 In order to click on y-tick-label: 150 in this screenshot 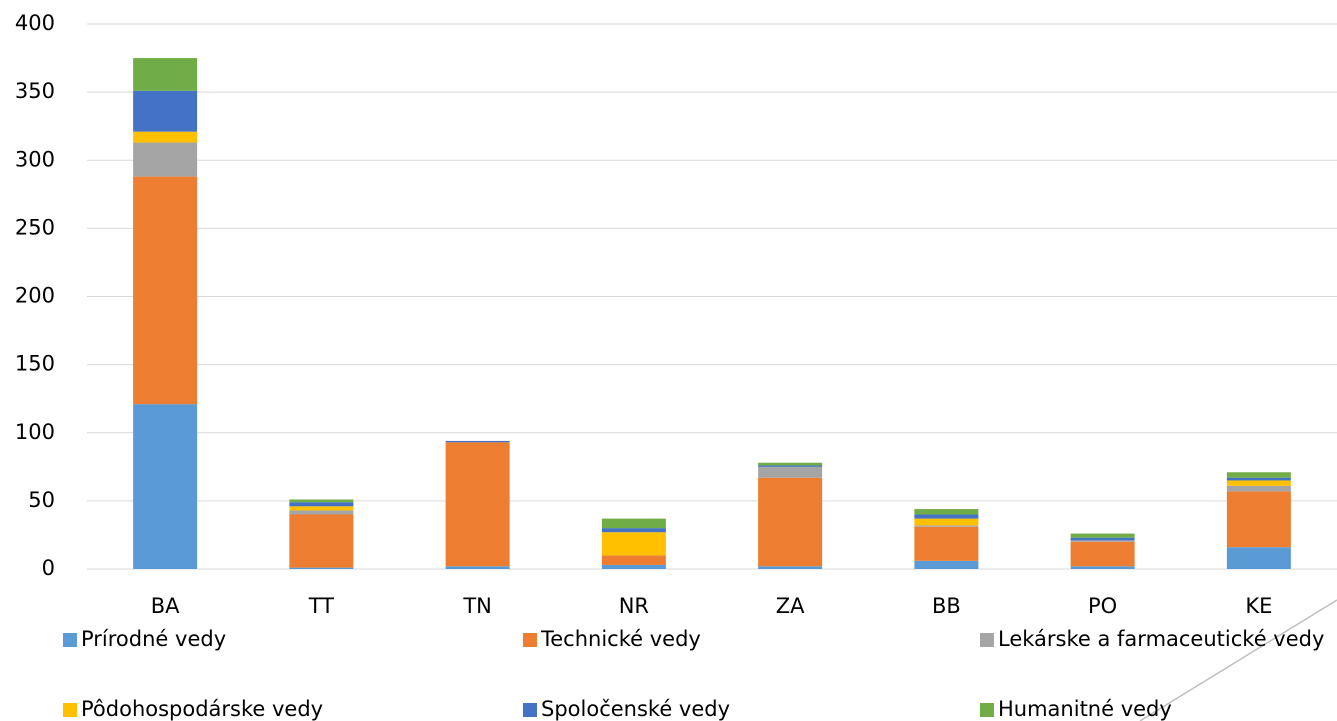, I will do `click(35, 364)`.